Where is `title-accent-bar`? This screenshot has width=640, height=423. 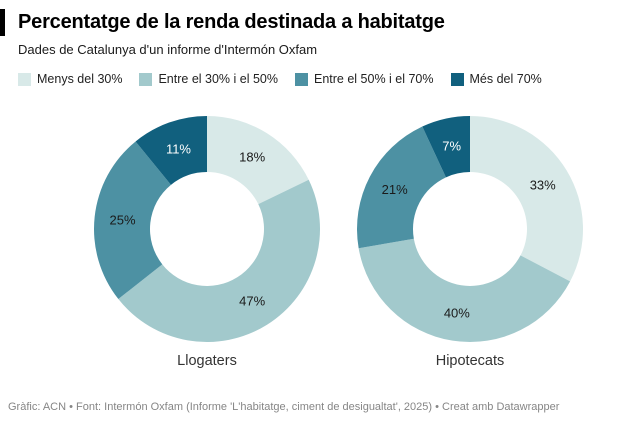
title-accent-bar is located at coordinates (2, 22).